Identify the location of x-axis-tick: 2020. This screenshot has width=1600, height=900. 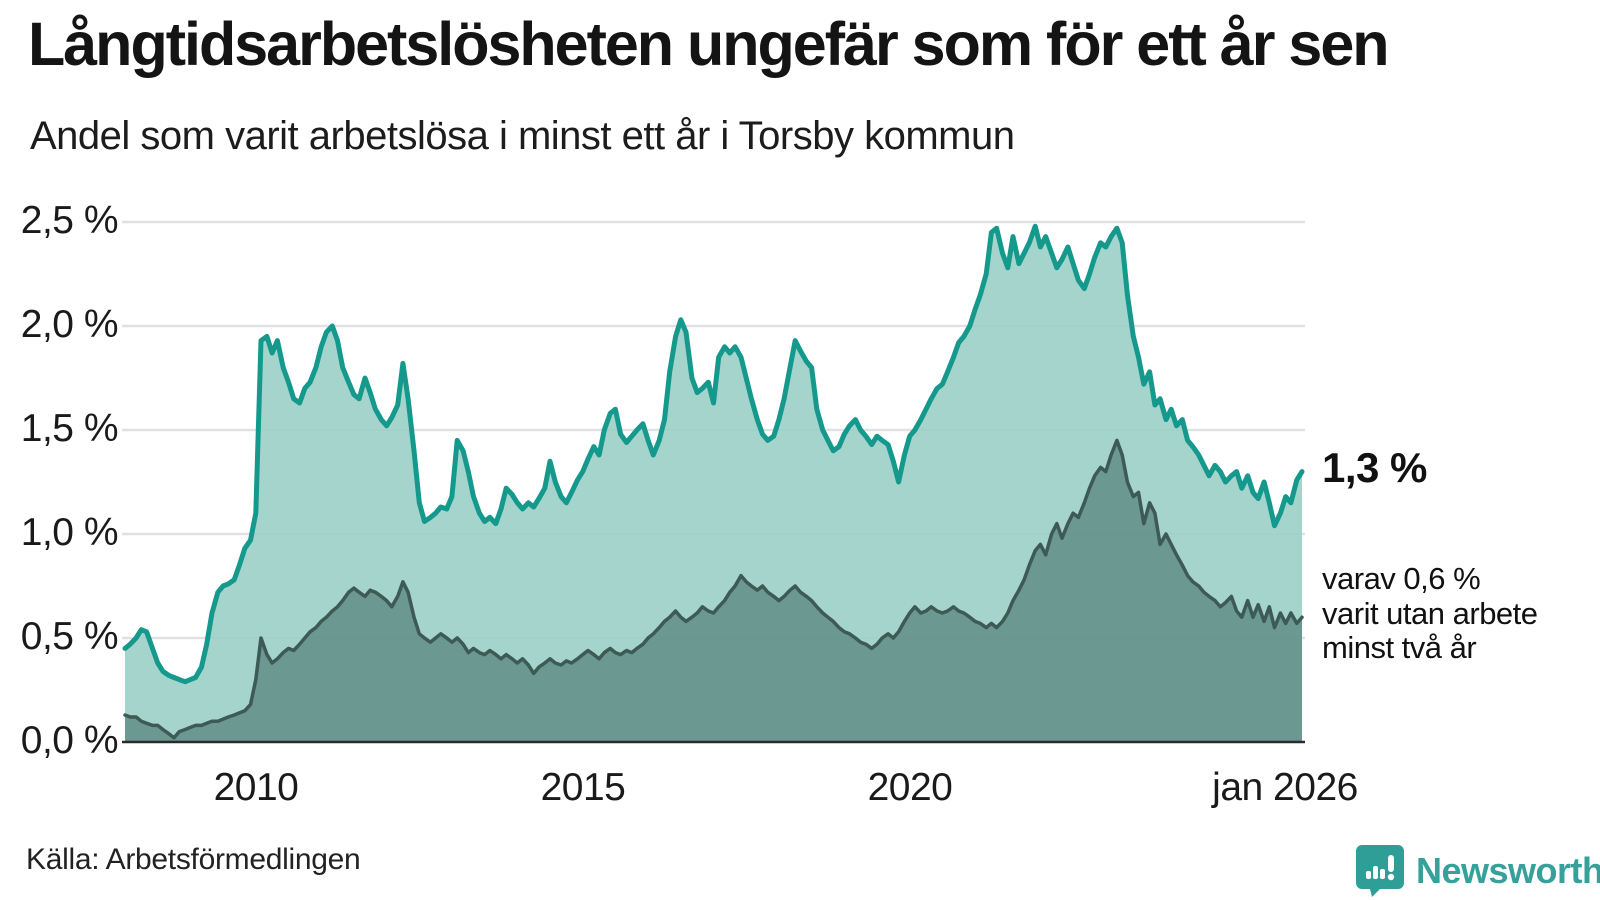
(910, 787).